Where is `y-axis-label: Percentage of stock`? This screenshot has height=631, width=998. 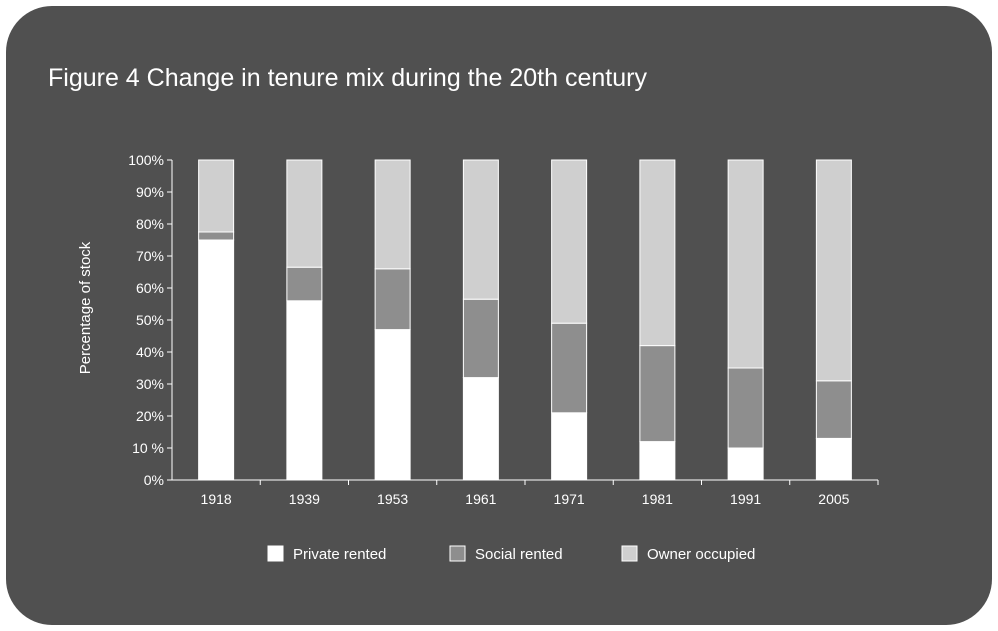 y-axis-label: Percentage of stock is located at coordinates (85, 307).